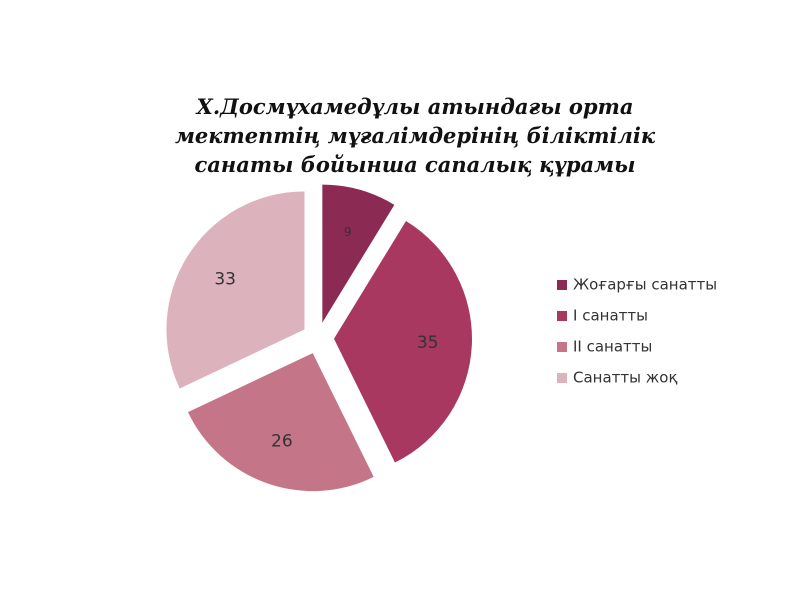 This screenshot has width=800, height=600. I want to click on data-label: 9, so click(348, 232).